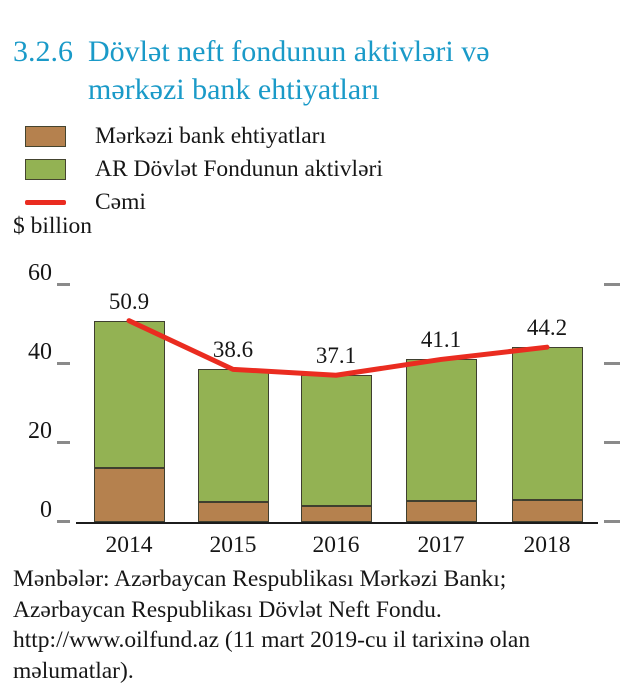 The width and height of the screenshot is (620, 687). I want to click on total-value-label: 50.9, so click(129, 301).